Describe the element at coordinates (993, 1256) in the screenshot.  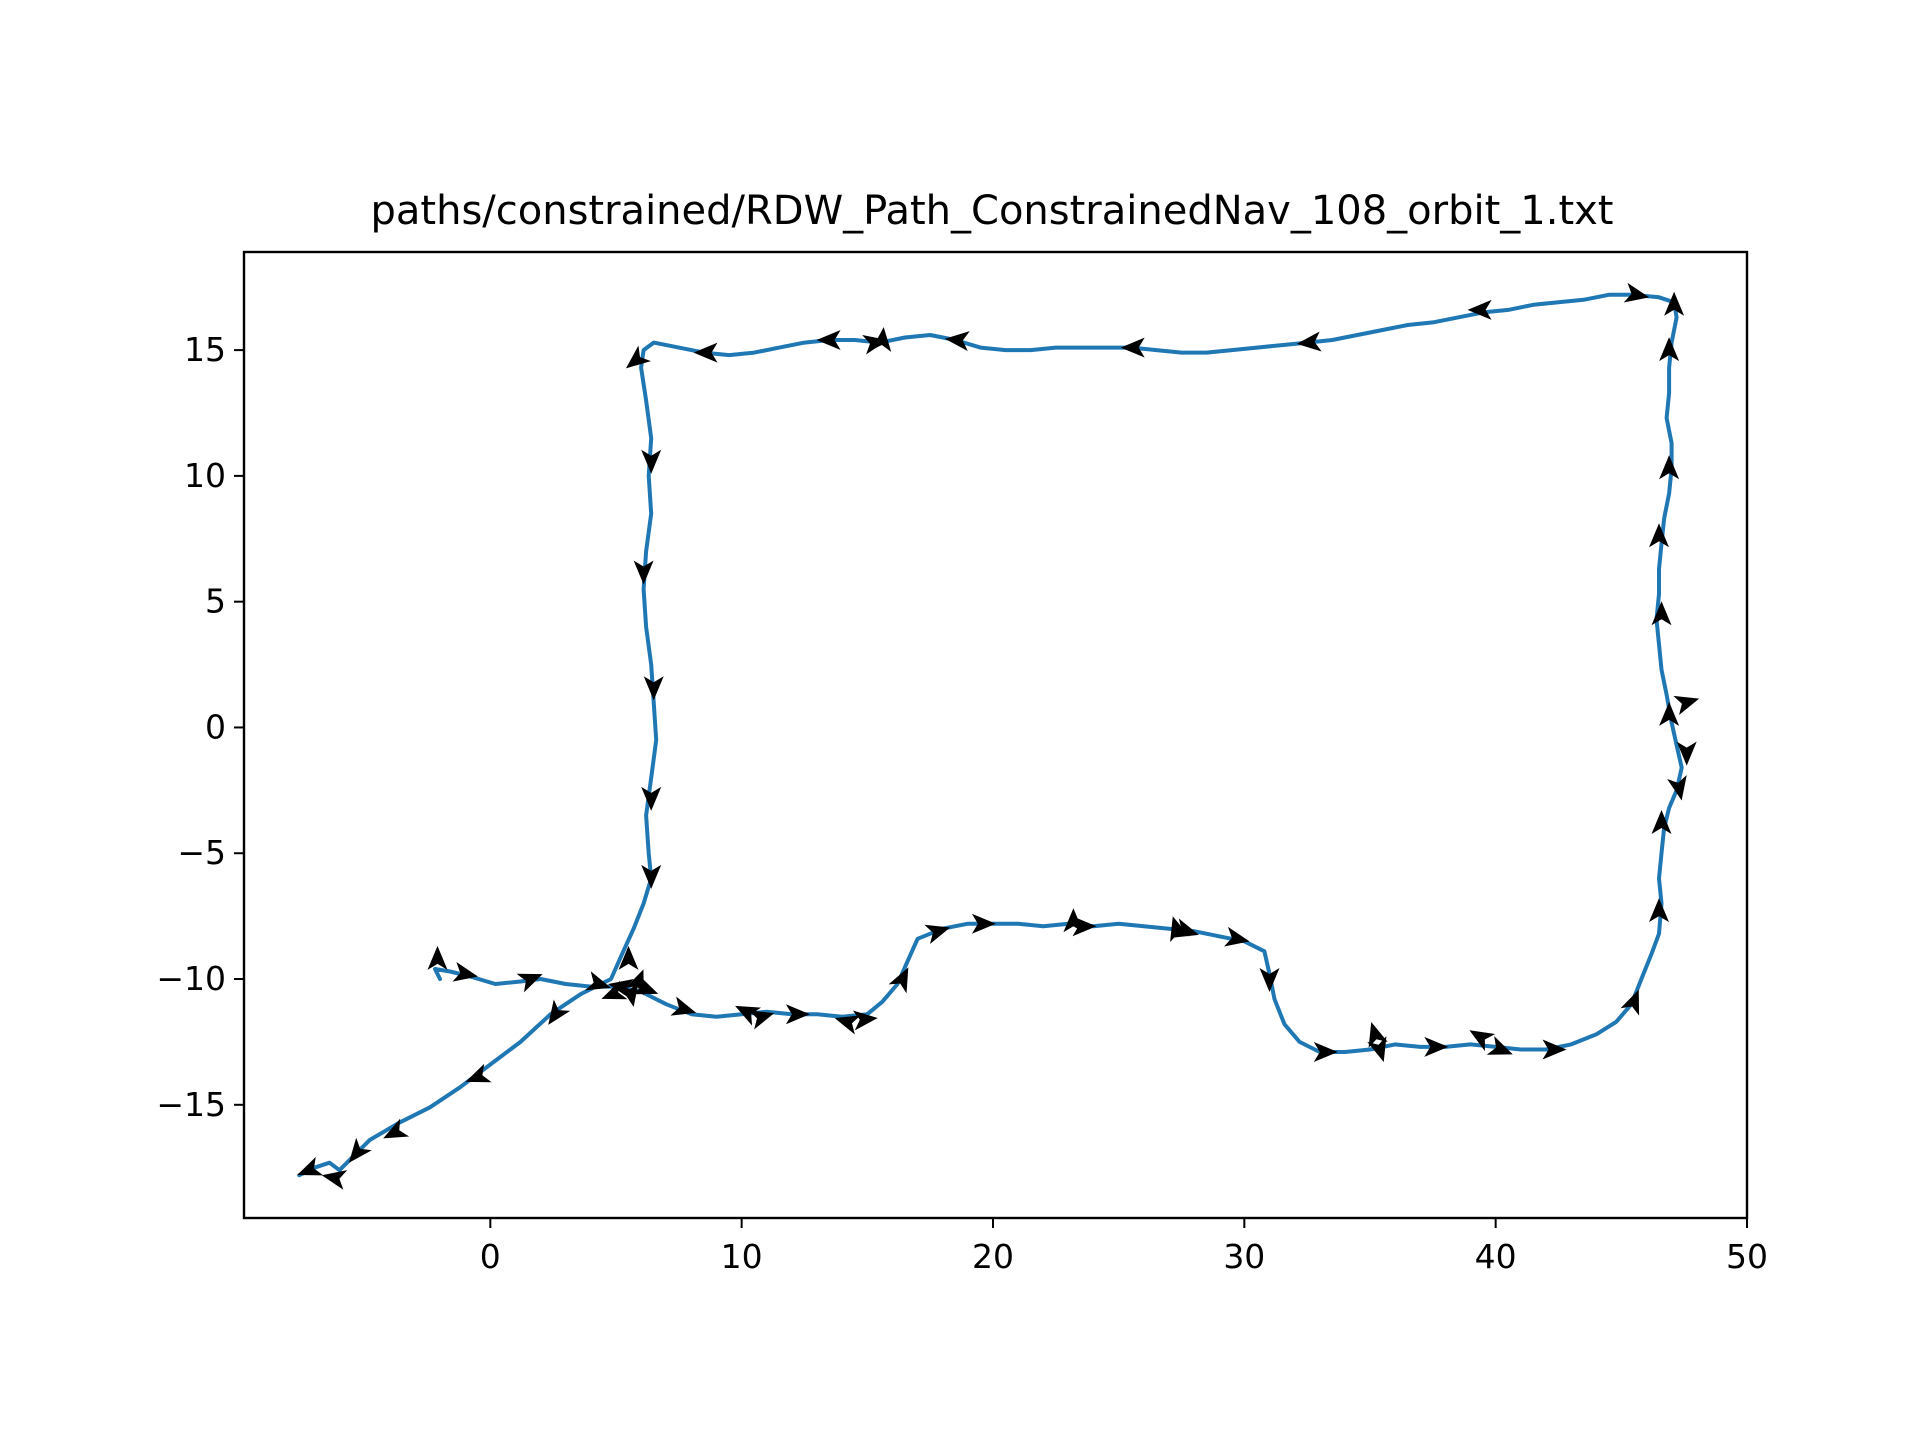
I see `x-tick-label: 20` at that location.